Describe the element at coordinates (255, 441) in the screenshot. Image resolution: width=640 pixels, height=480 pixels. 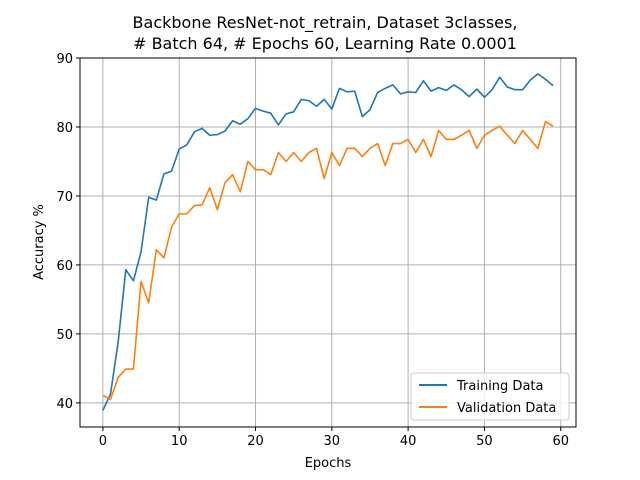
I see `x-tick-label: 20` at that location.